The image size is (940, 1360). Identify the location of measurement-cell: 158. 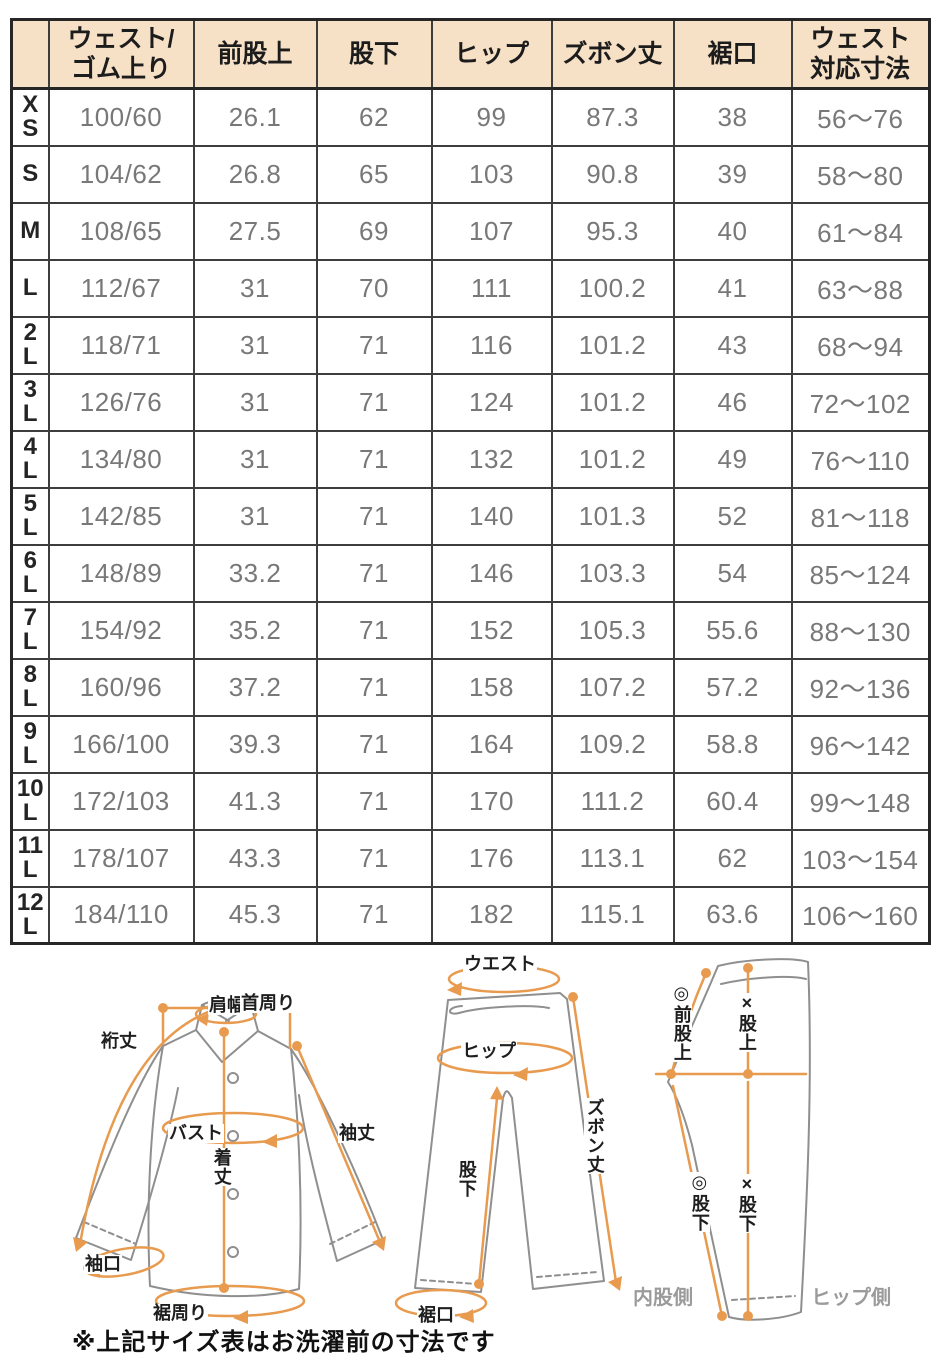
(491, 687).